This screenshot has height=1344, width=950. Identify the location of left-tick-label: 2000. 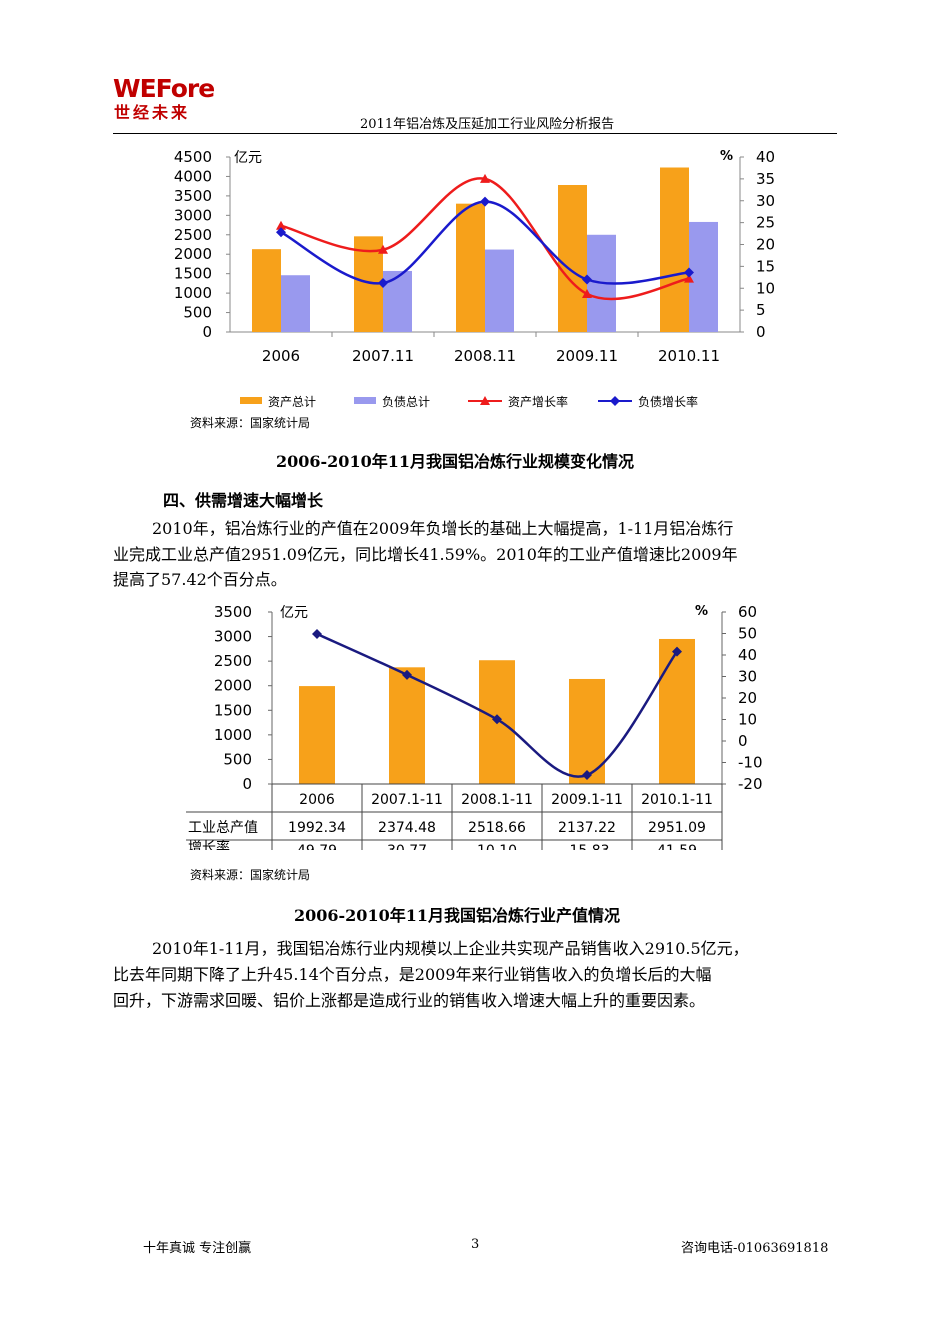
(193, 254).